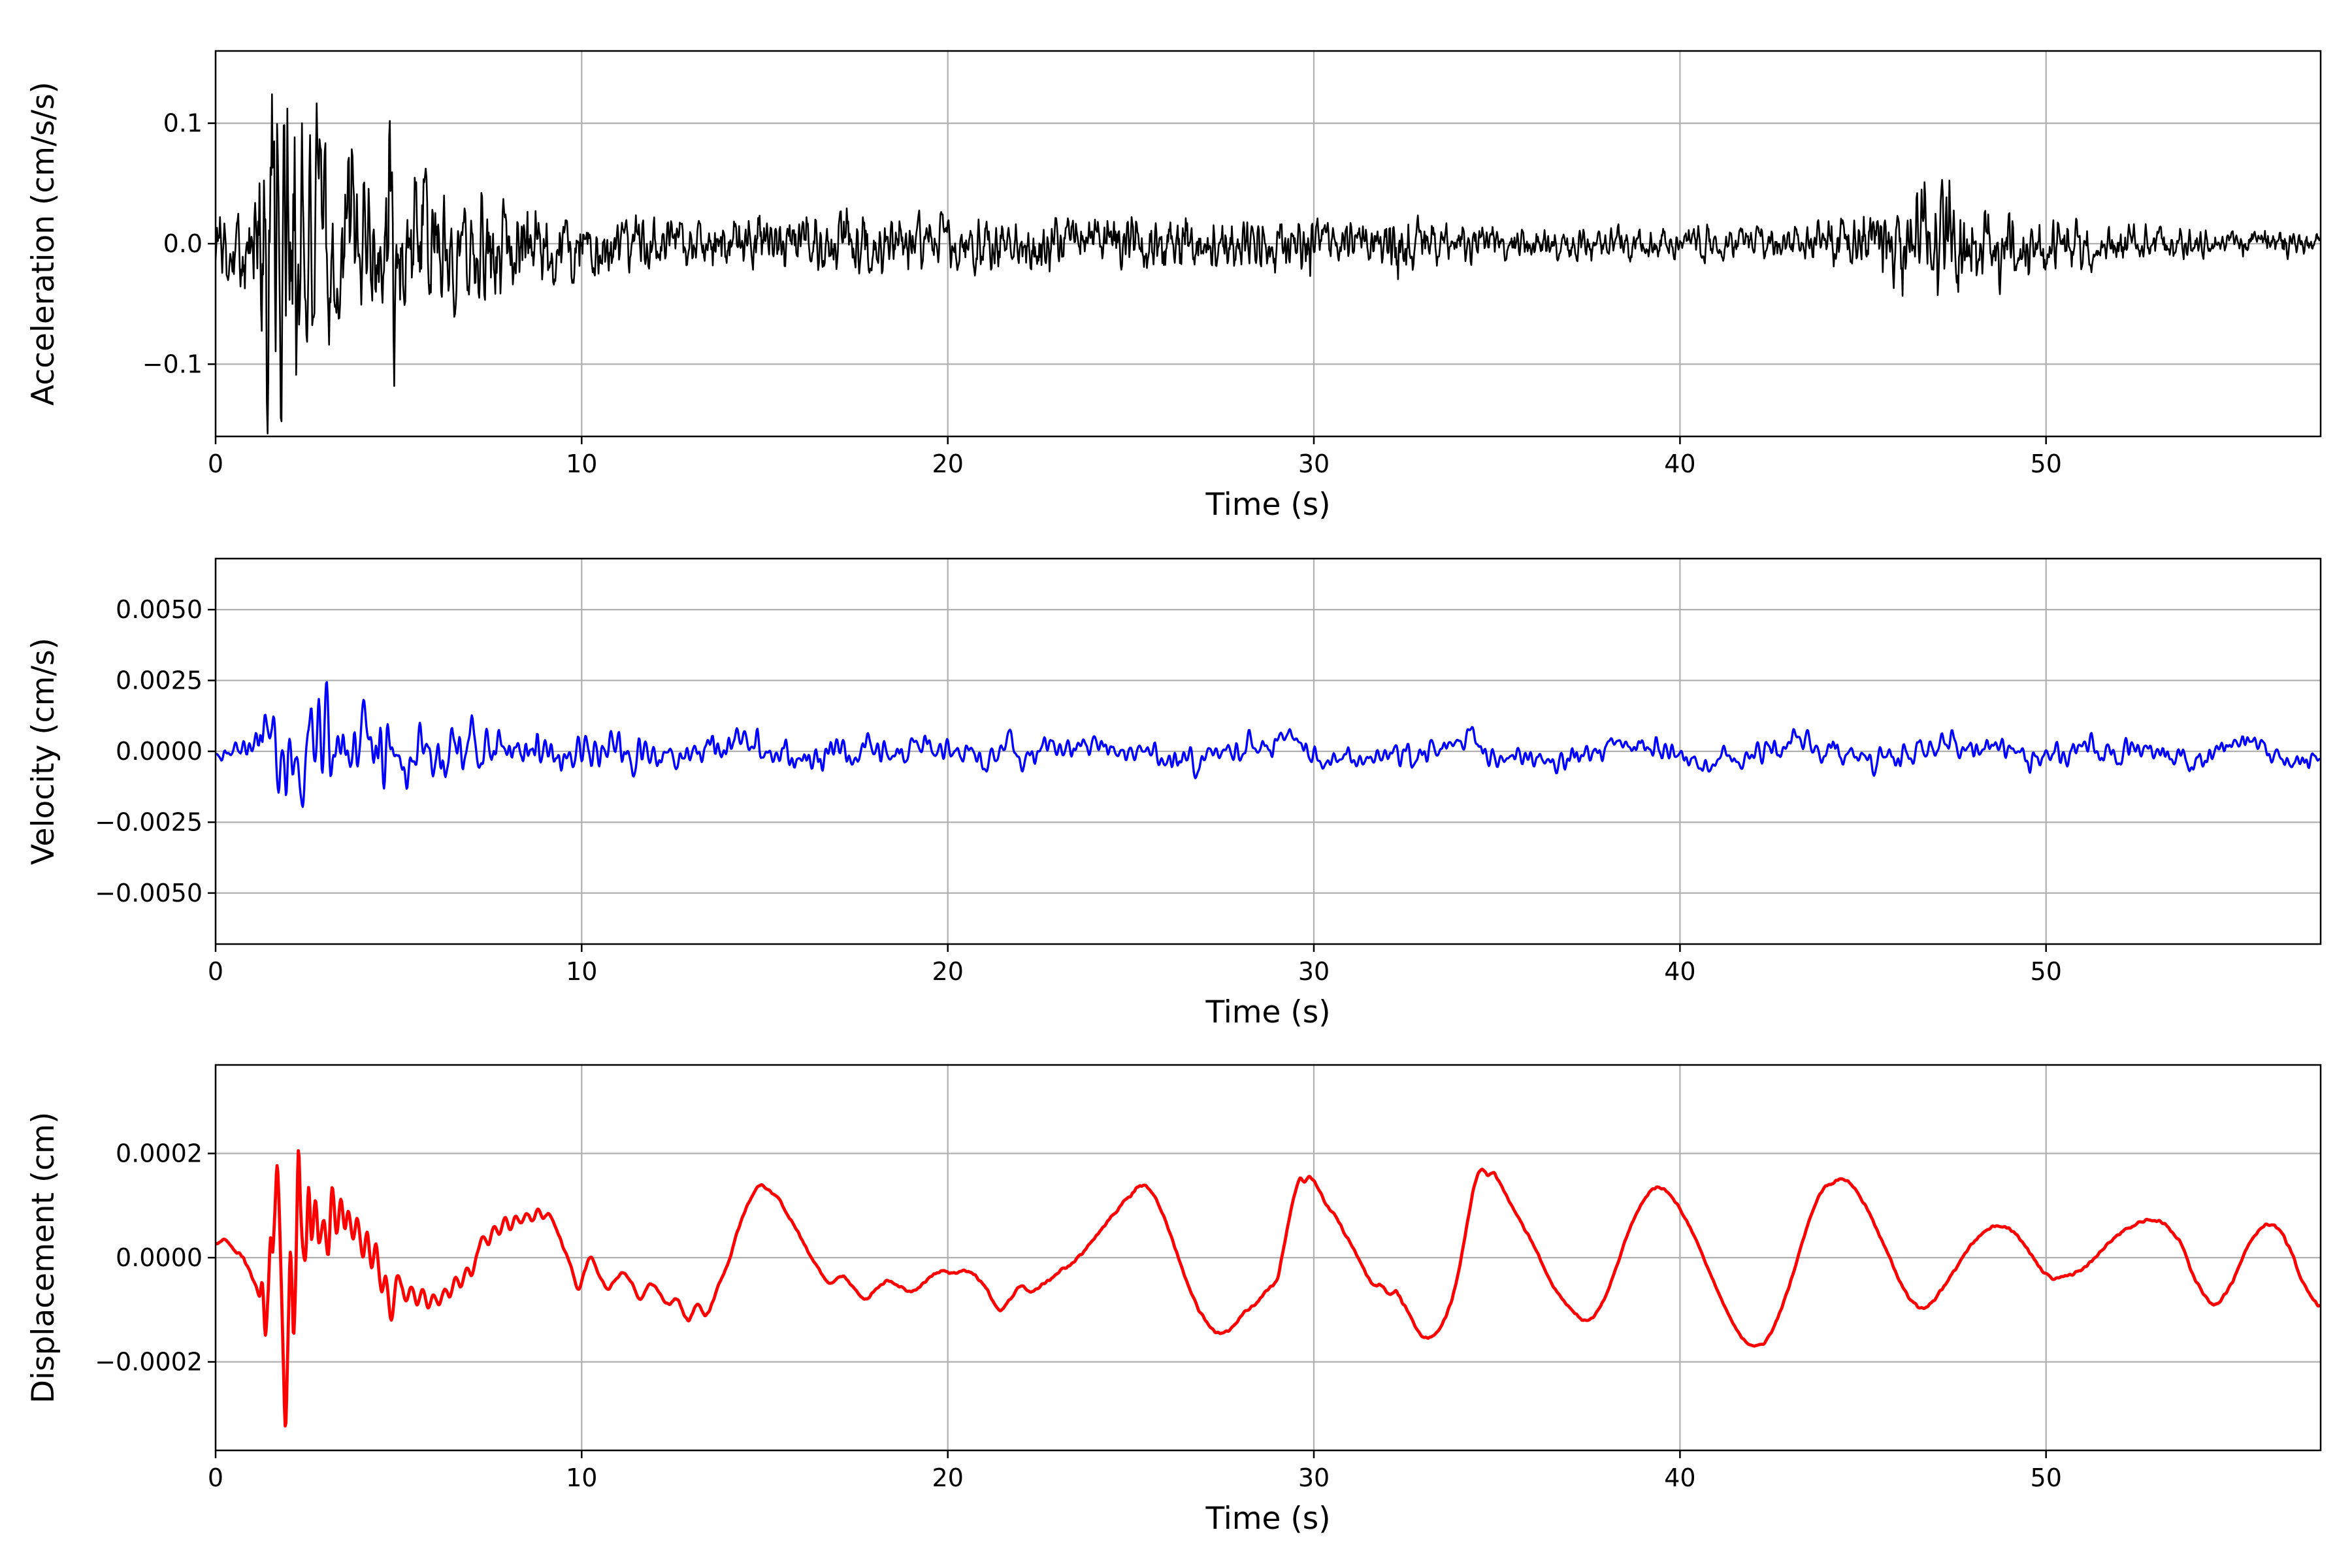  I want to click on acceleration-yaxis-label: Acceleration (cm/s/s), so click(43, 244).